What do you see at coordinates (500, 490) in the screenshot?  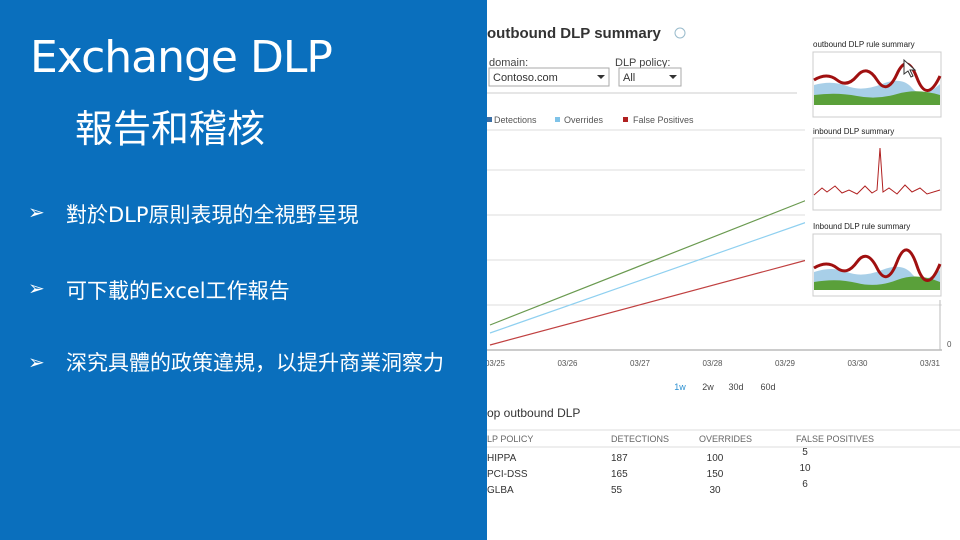 I see `table-cell: GLBA` at bounding box center [500, 490].